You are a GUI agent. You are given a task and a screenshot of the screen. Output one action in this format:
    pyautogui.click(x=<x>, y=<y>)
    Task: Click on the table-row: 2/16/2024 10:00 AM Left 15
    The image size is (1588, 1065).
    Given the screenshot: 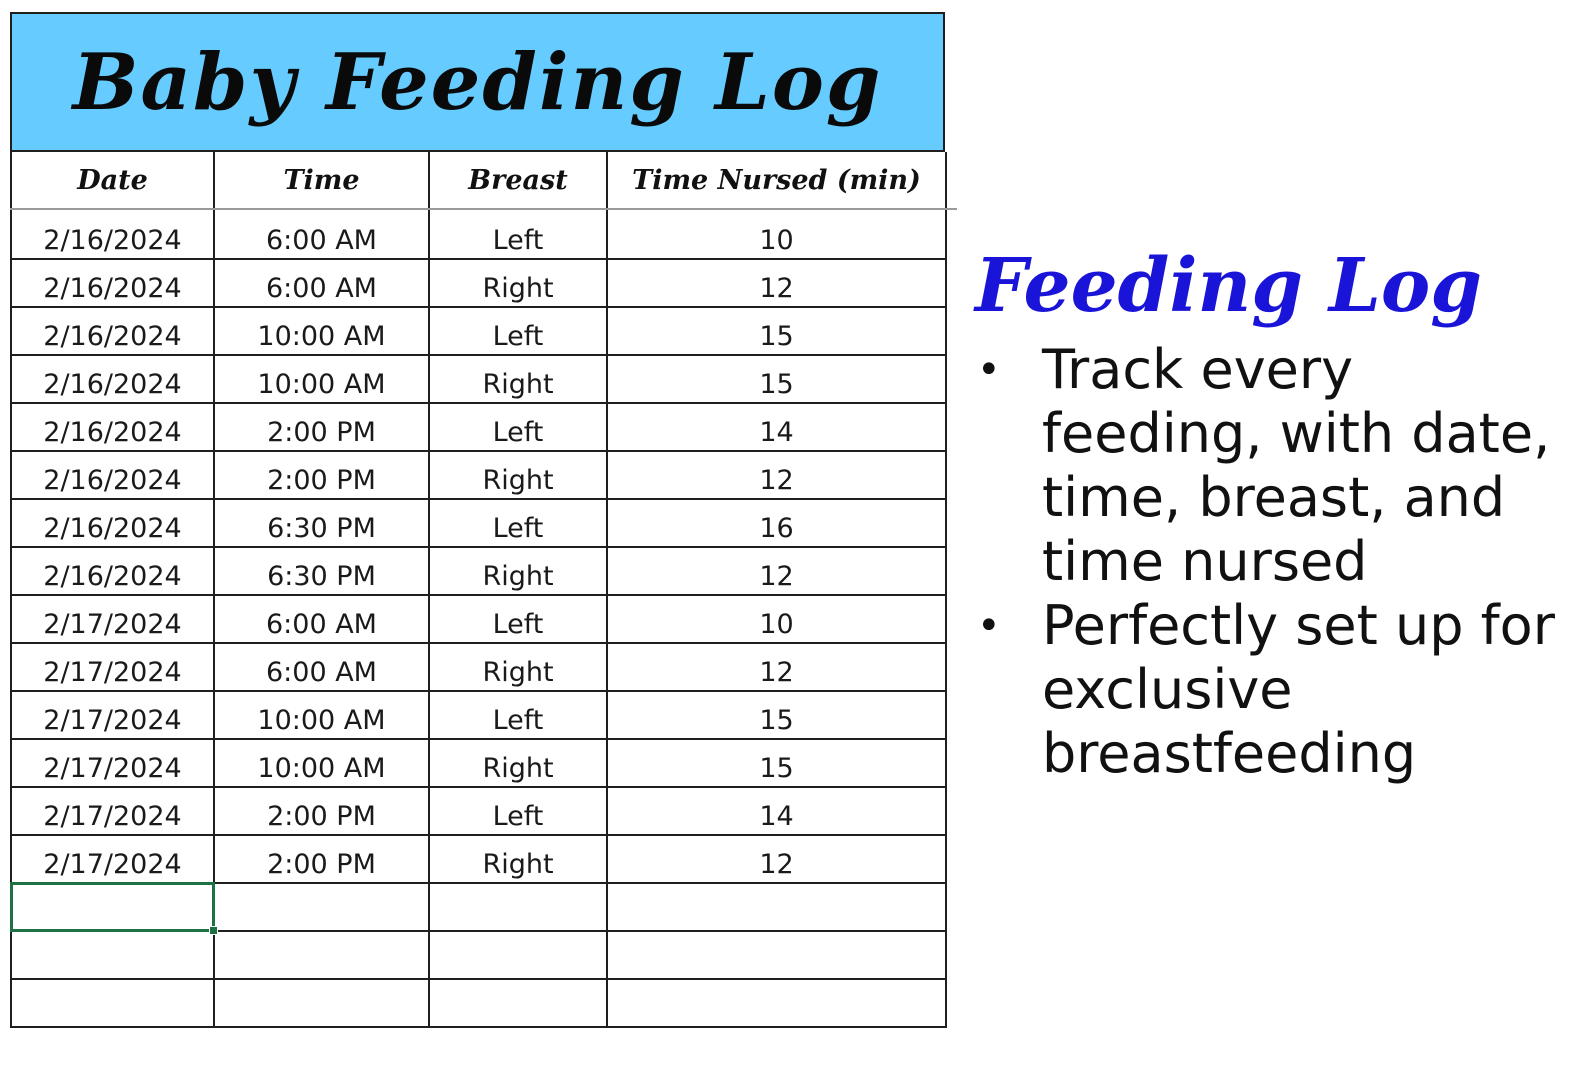 What is the action you would take?
    pyautogui.click(x=478, y=331)
    